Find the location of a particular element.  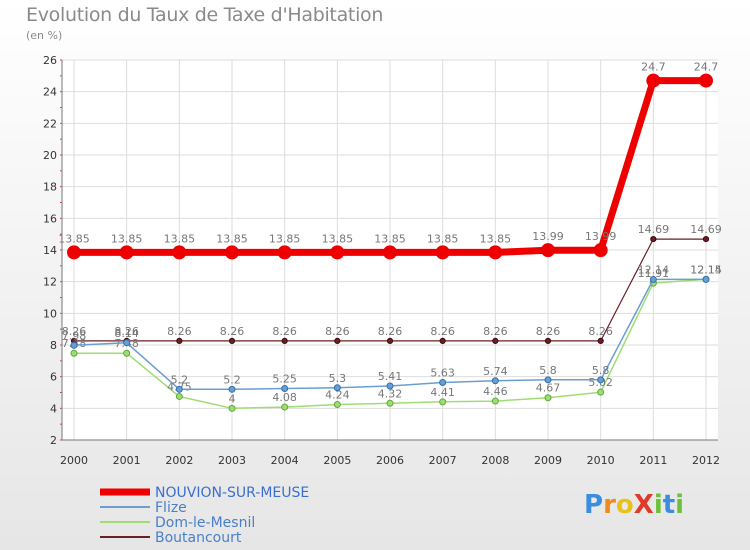

data-label-1: 5.3 is located at coordinates (338, 378).